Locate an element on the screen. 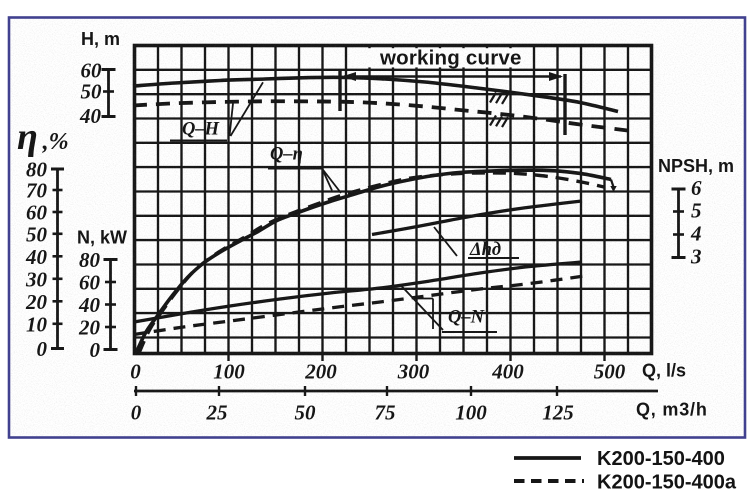  svg-text: K200-150-400a is located at coordinates (667, 483).